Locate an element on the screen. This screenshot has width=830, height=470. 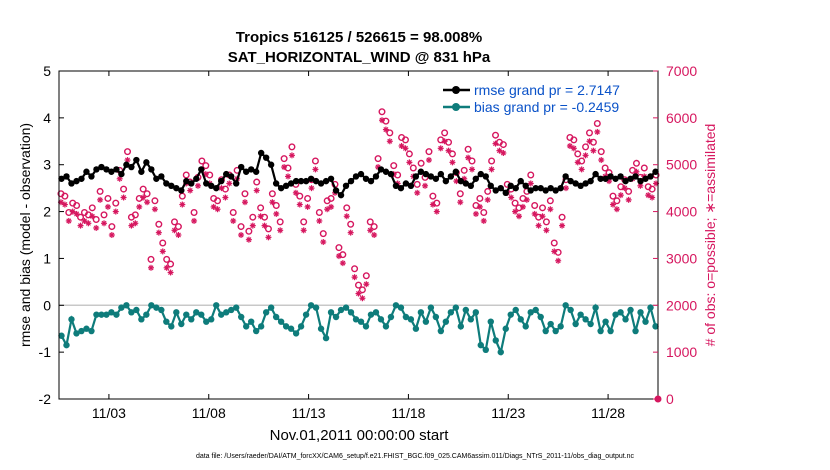
x-axis-label: Nov.01,2011 00:00:00 start is located at coordinates (360, 435).